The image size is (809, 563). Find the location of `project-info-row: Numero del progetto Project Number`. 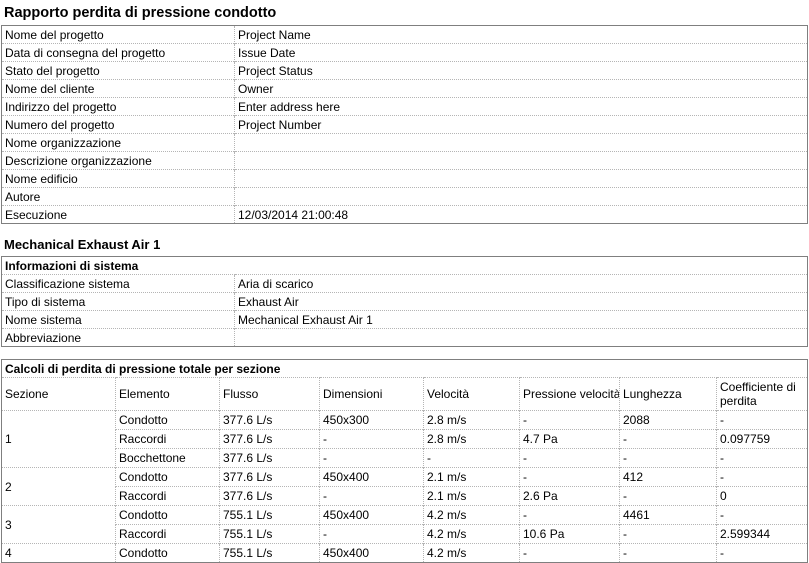

project-info-row: Numero del progetto Project Number is located at coordinates (404, 124).